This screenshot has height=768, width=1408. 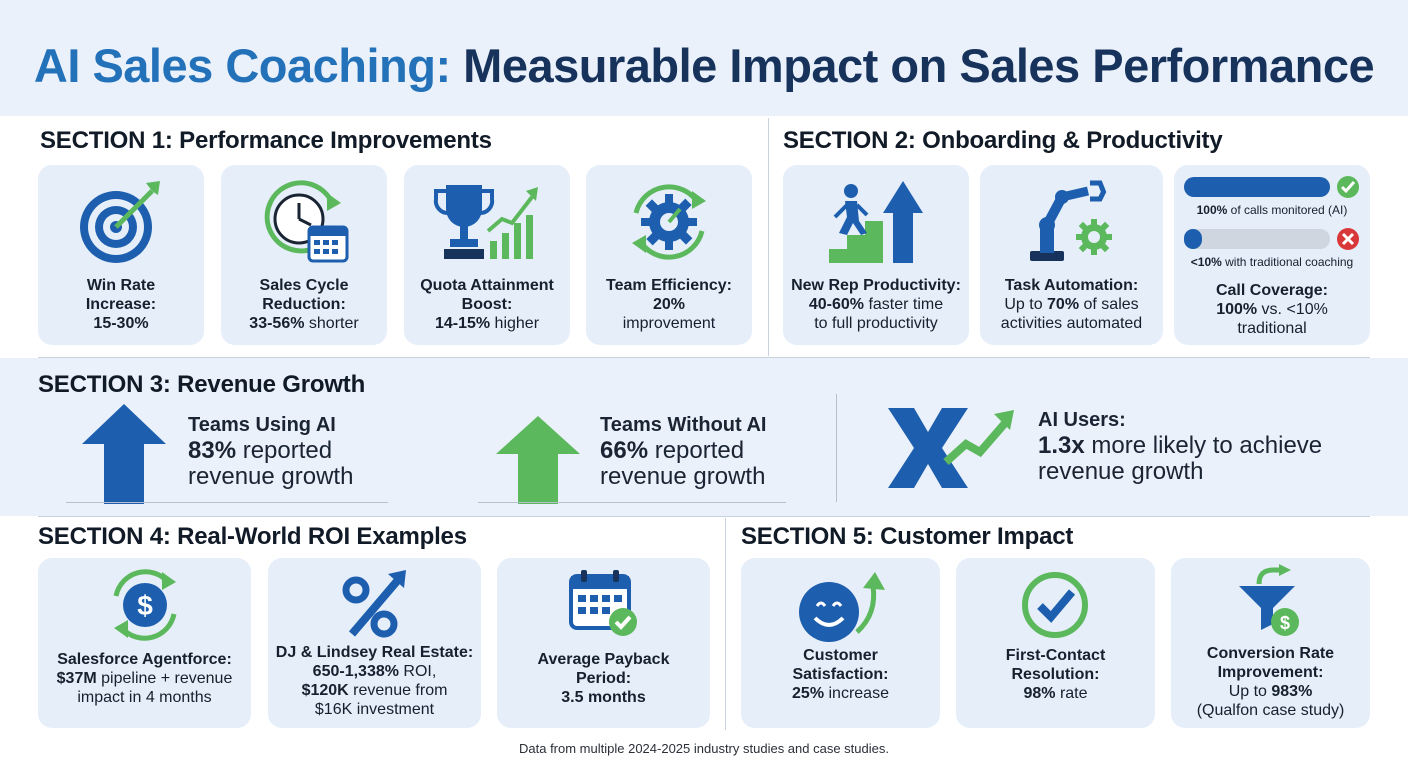 What do you see at coordinates (144, 697) in the screenshot?
I see `value-suffix: impact in 4 months` at bounding box center [144, 697].